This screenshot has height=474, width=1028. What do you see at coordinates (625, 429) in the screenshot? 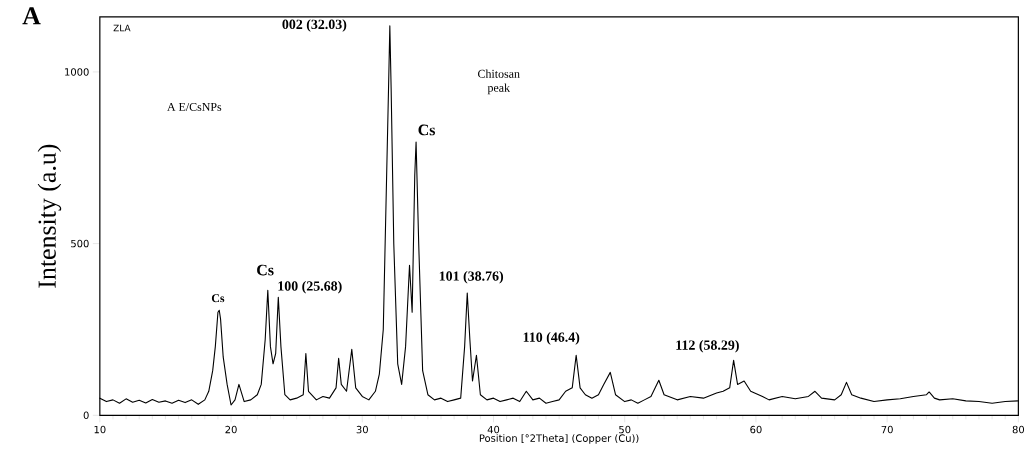
I see `x-tick-label: 50` at bounding box center [625, 429].